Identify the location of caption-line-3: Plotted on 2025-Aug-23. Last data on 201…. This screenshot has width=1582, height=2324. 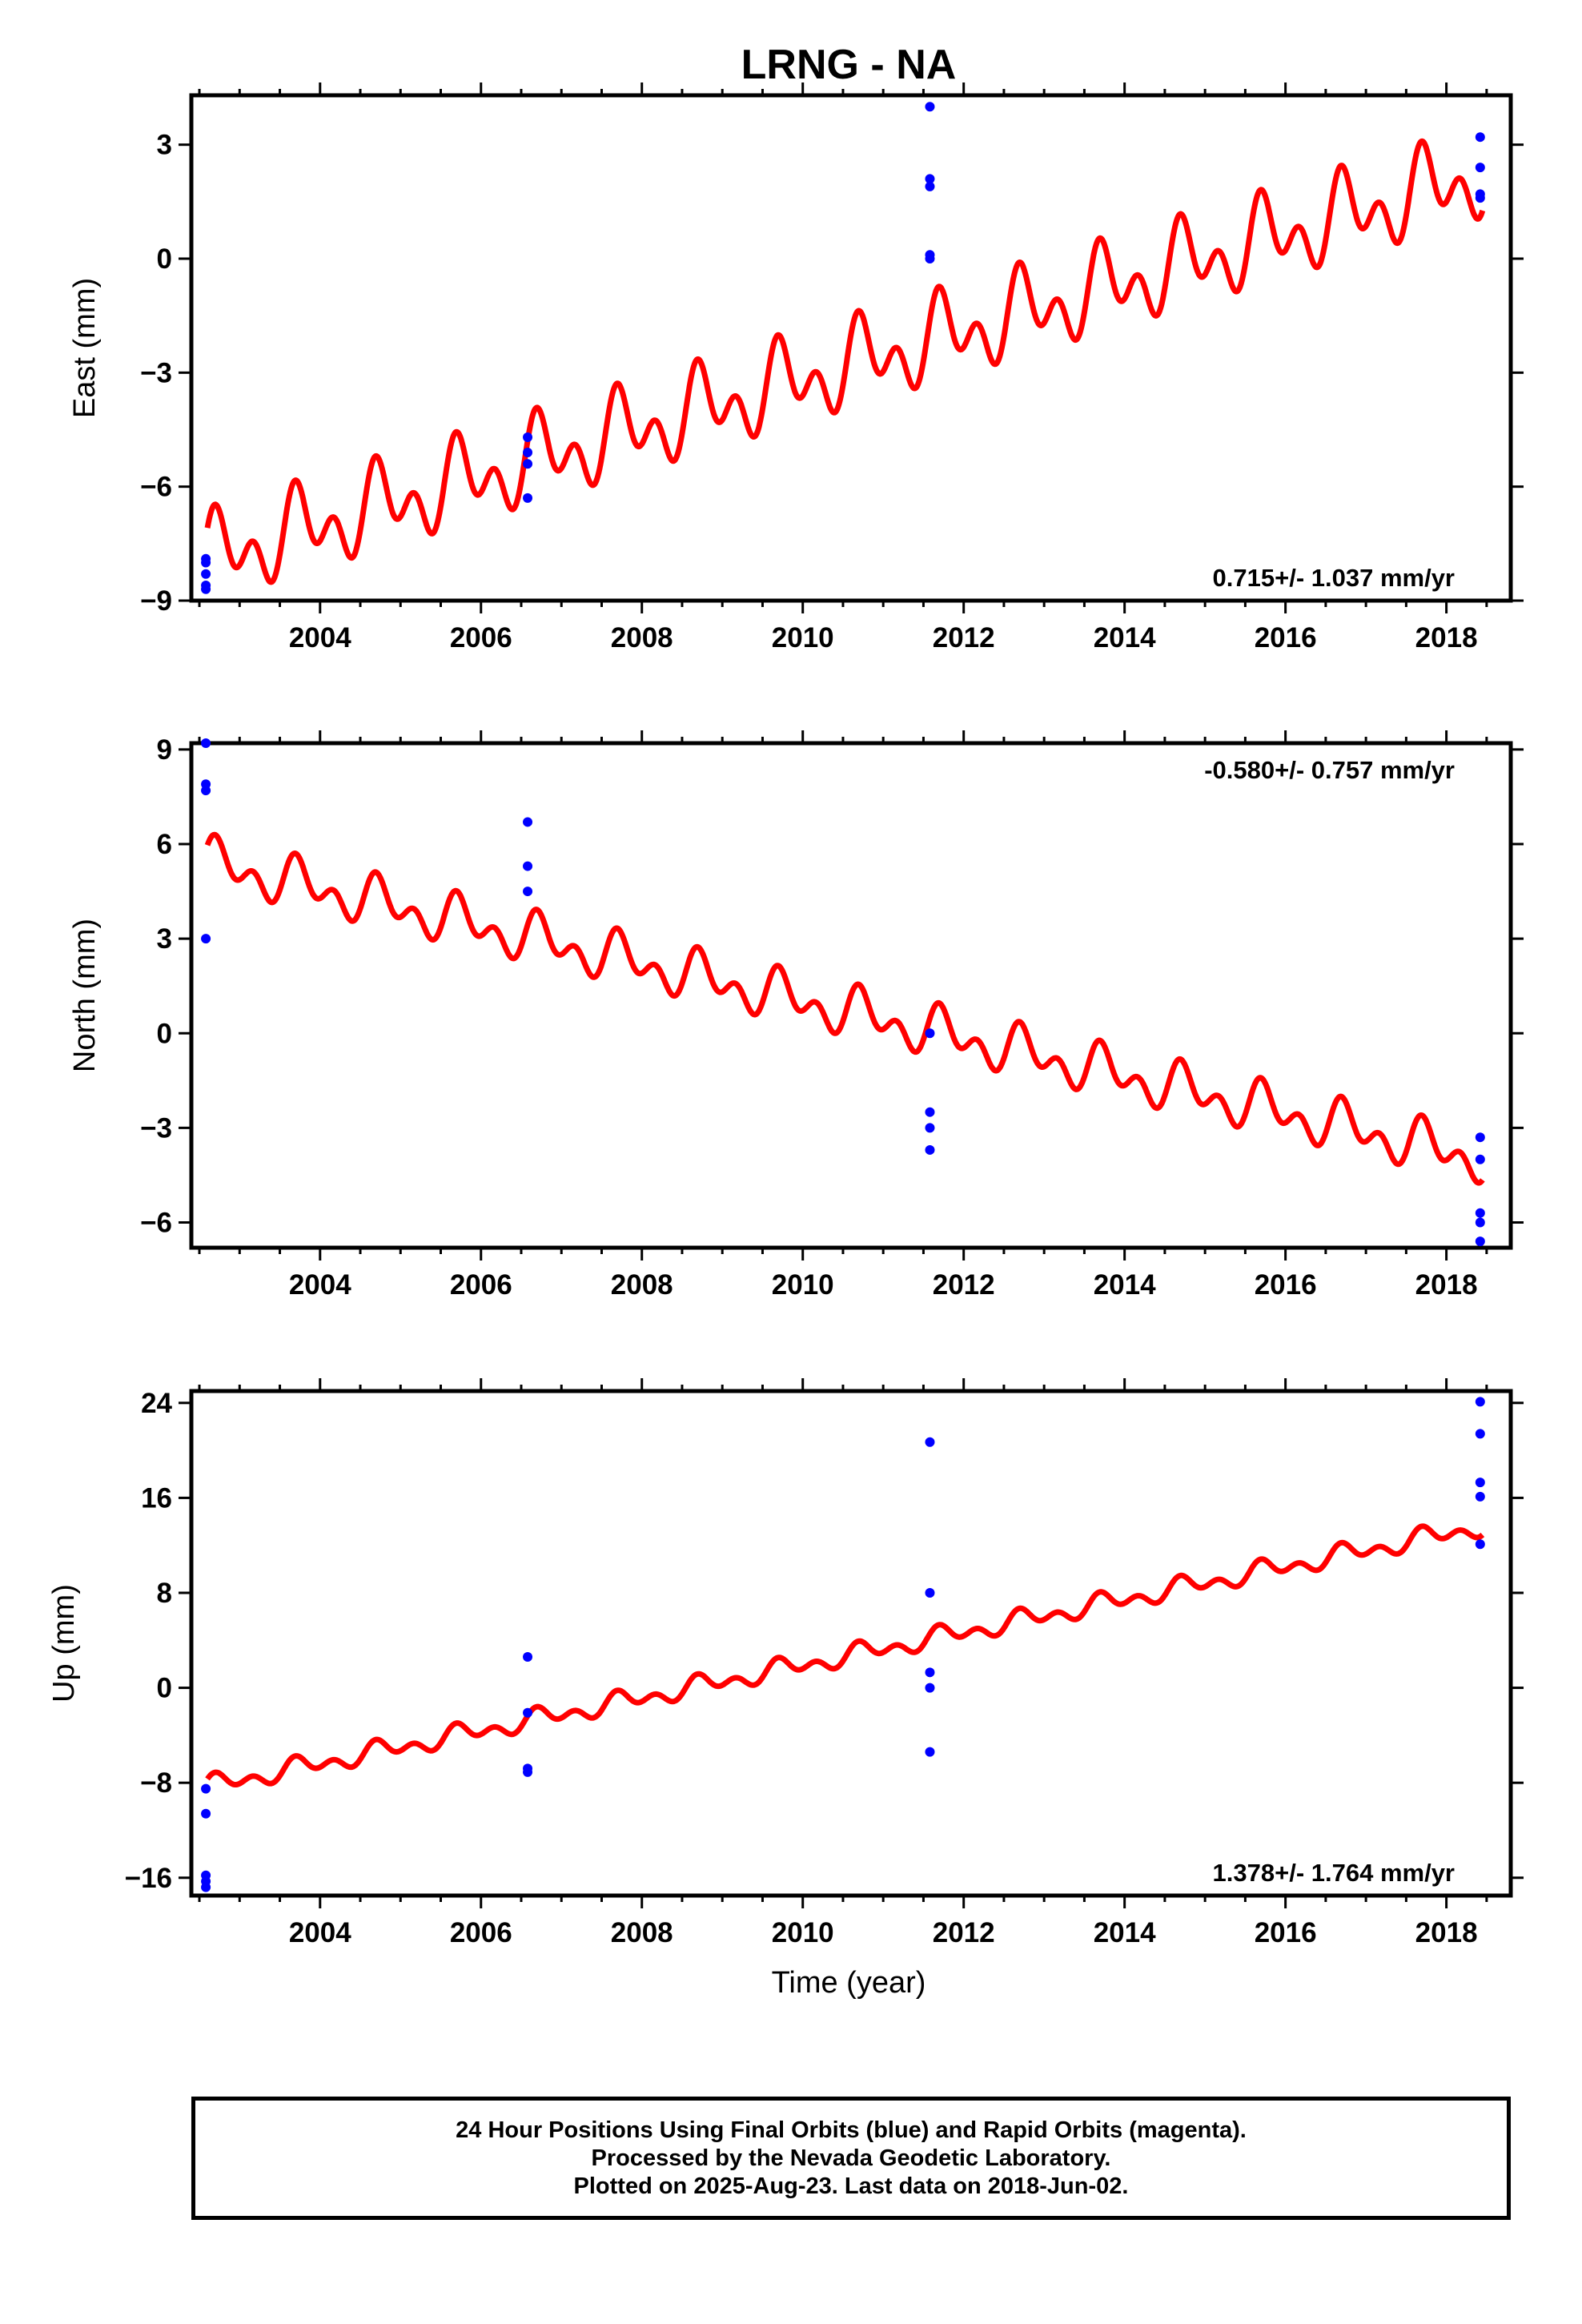
(851, 2186).